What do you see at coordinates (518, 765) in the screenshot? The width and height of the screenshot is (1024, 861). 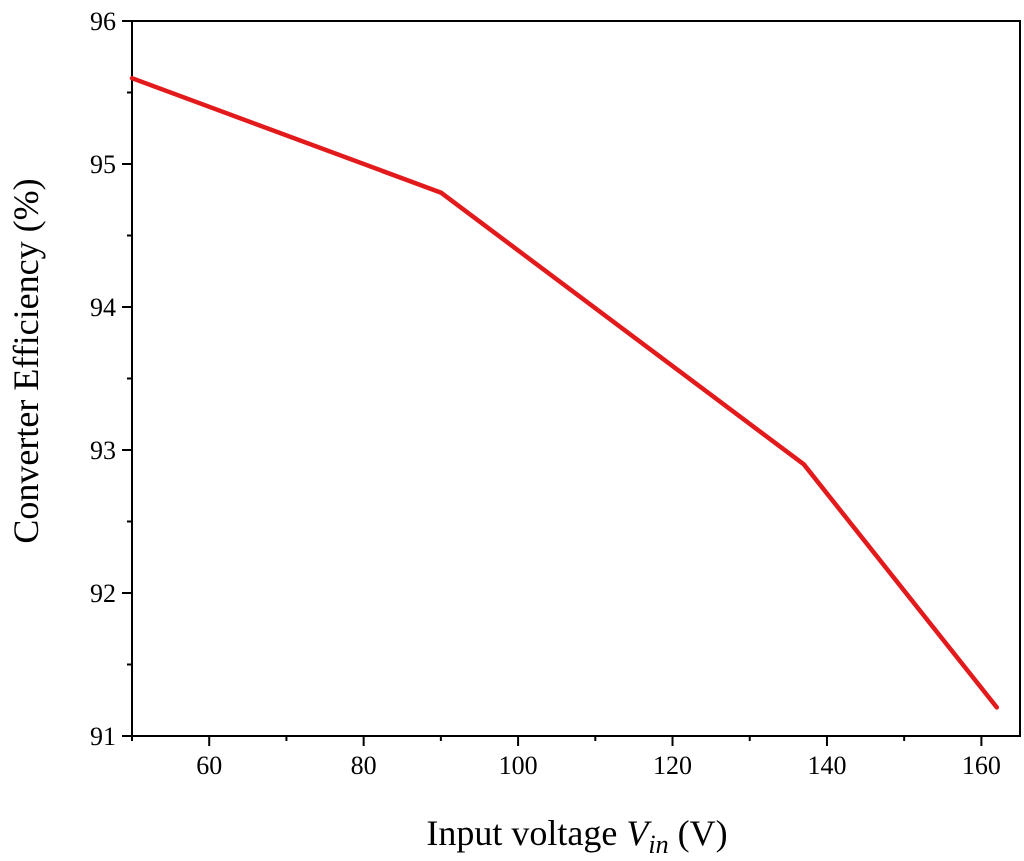 I see `x-tick-label: 100` at bounding box center [518, 765].